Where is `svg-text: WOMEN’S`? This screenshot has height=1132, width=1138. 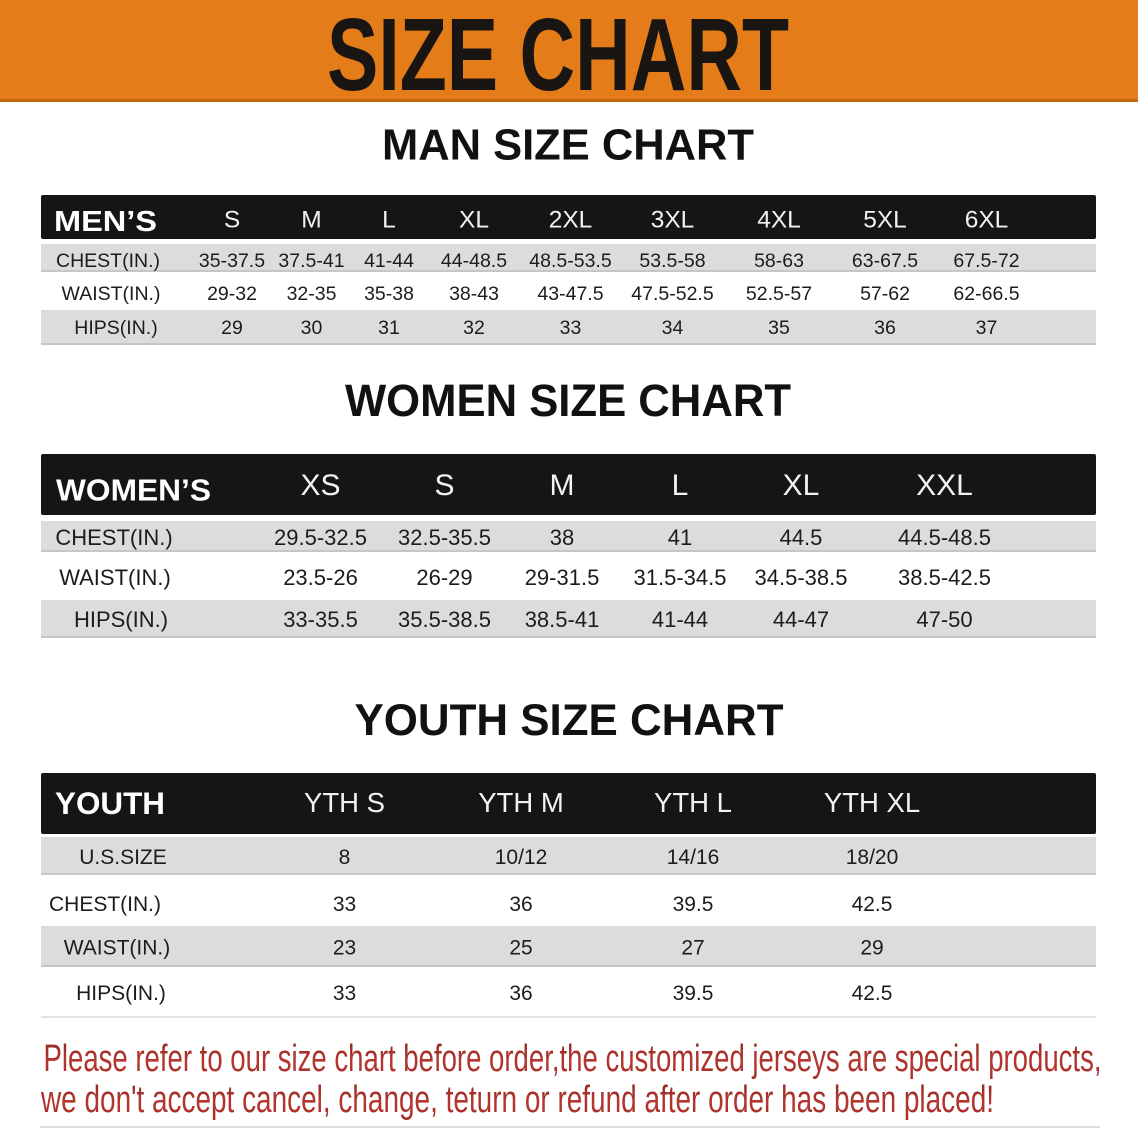
svg-text: WOMEN’S is located at coordinates (133, 490).